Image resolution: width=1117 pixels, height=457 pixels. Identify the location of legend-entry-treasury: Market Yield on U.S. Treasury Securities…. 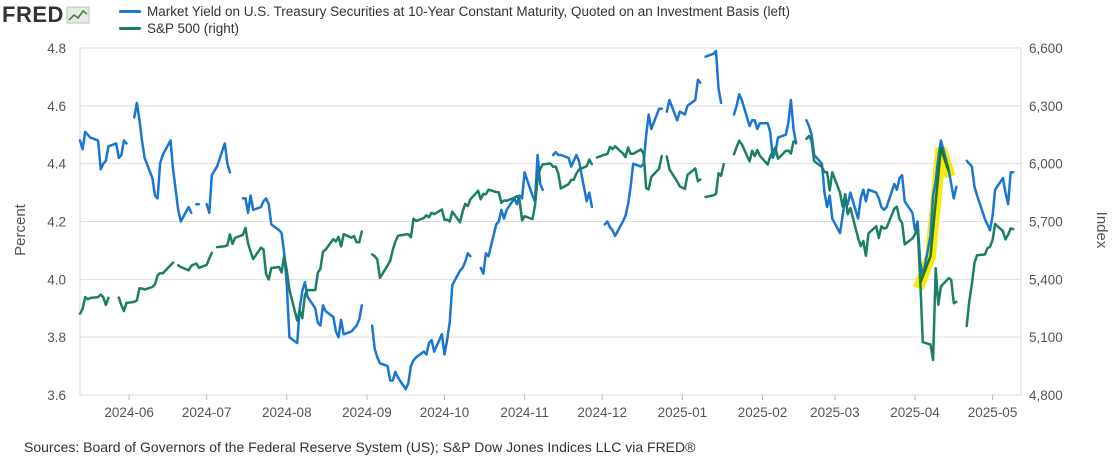
(454, 11).